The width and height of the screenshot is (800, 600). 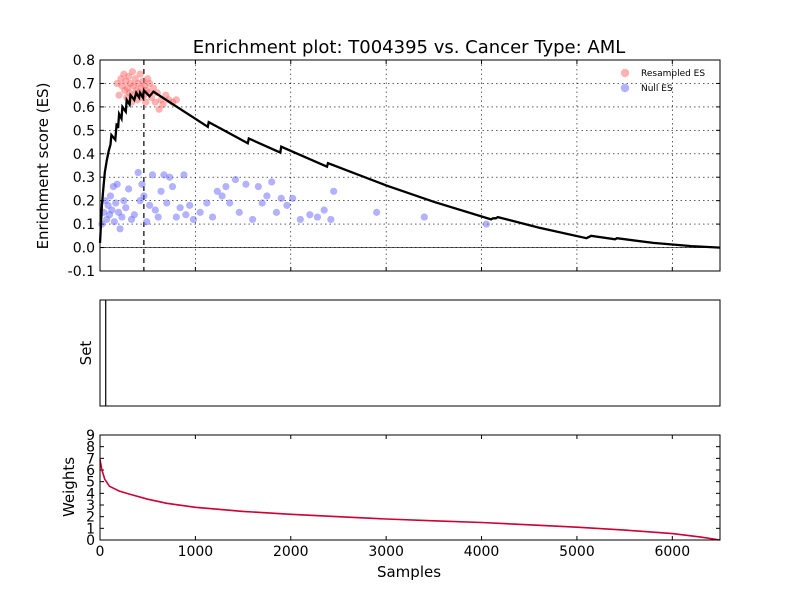 I want to click on es-y-tick-label: 0.0, so click(x=84, y=249).